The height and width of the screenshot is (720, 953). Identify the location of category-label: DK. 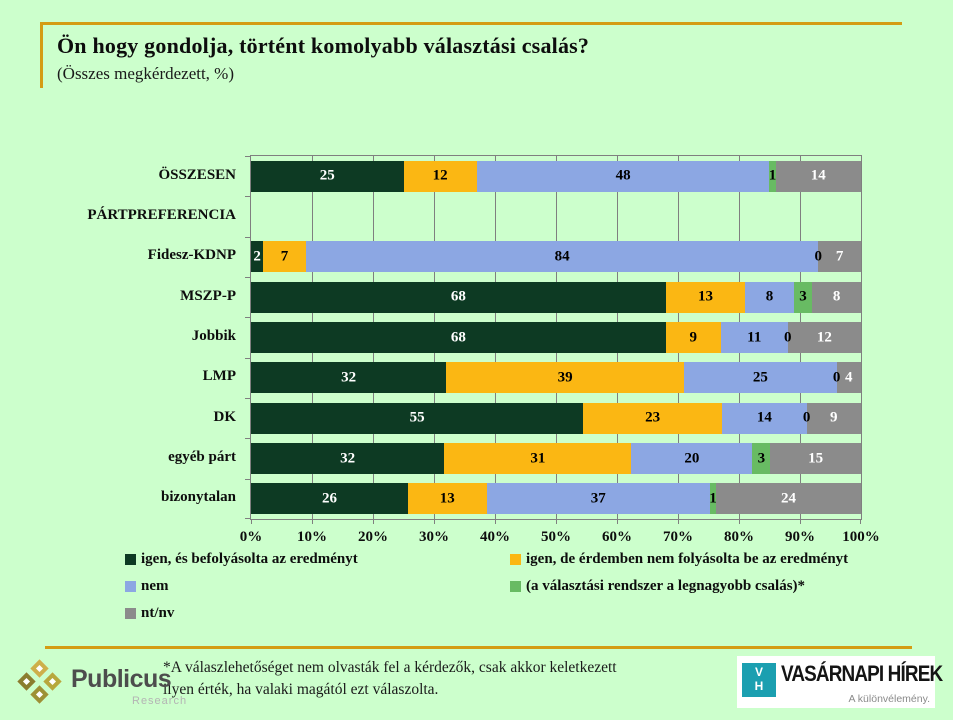
(225, 416).